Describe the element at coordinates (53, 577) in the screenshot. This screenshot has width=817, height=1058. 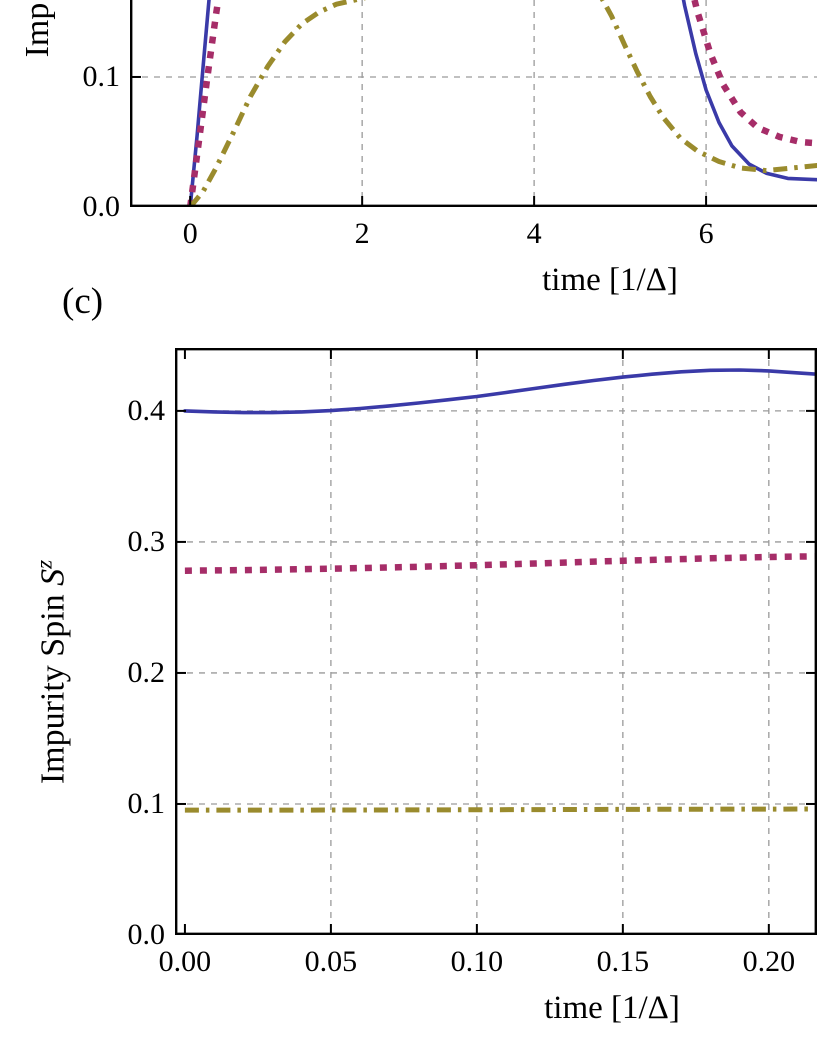
I see `bottom-y-axis-label-symbol: S` at that location.